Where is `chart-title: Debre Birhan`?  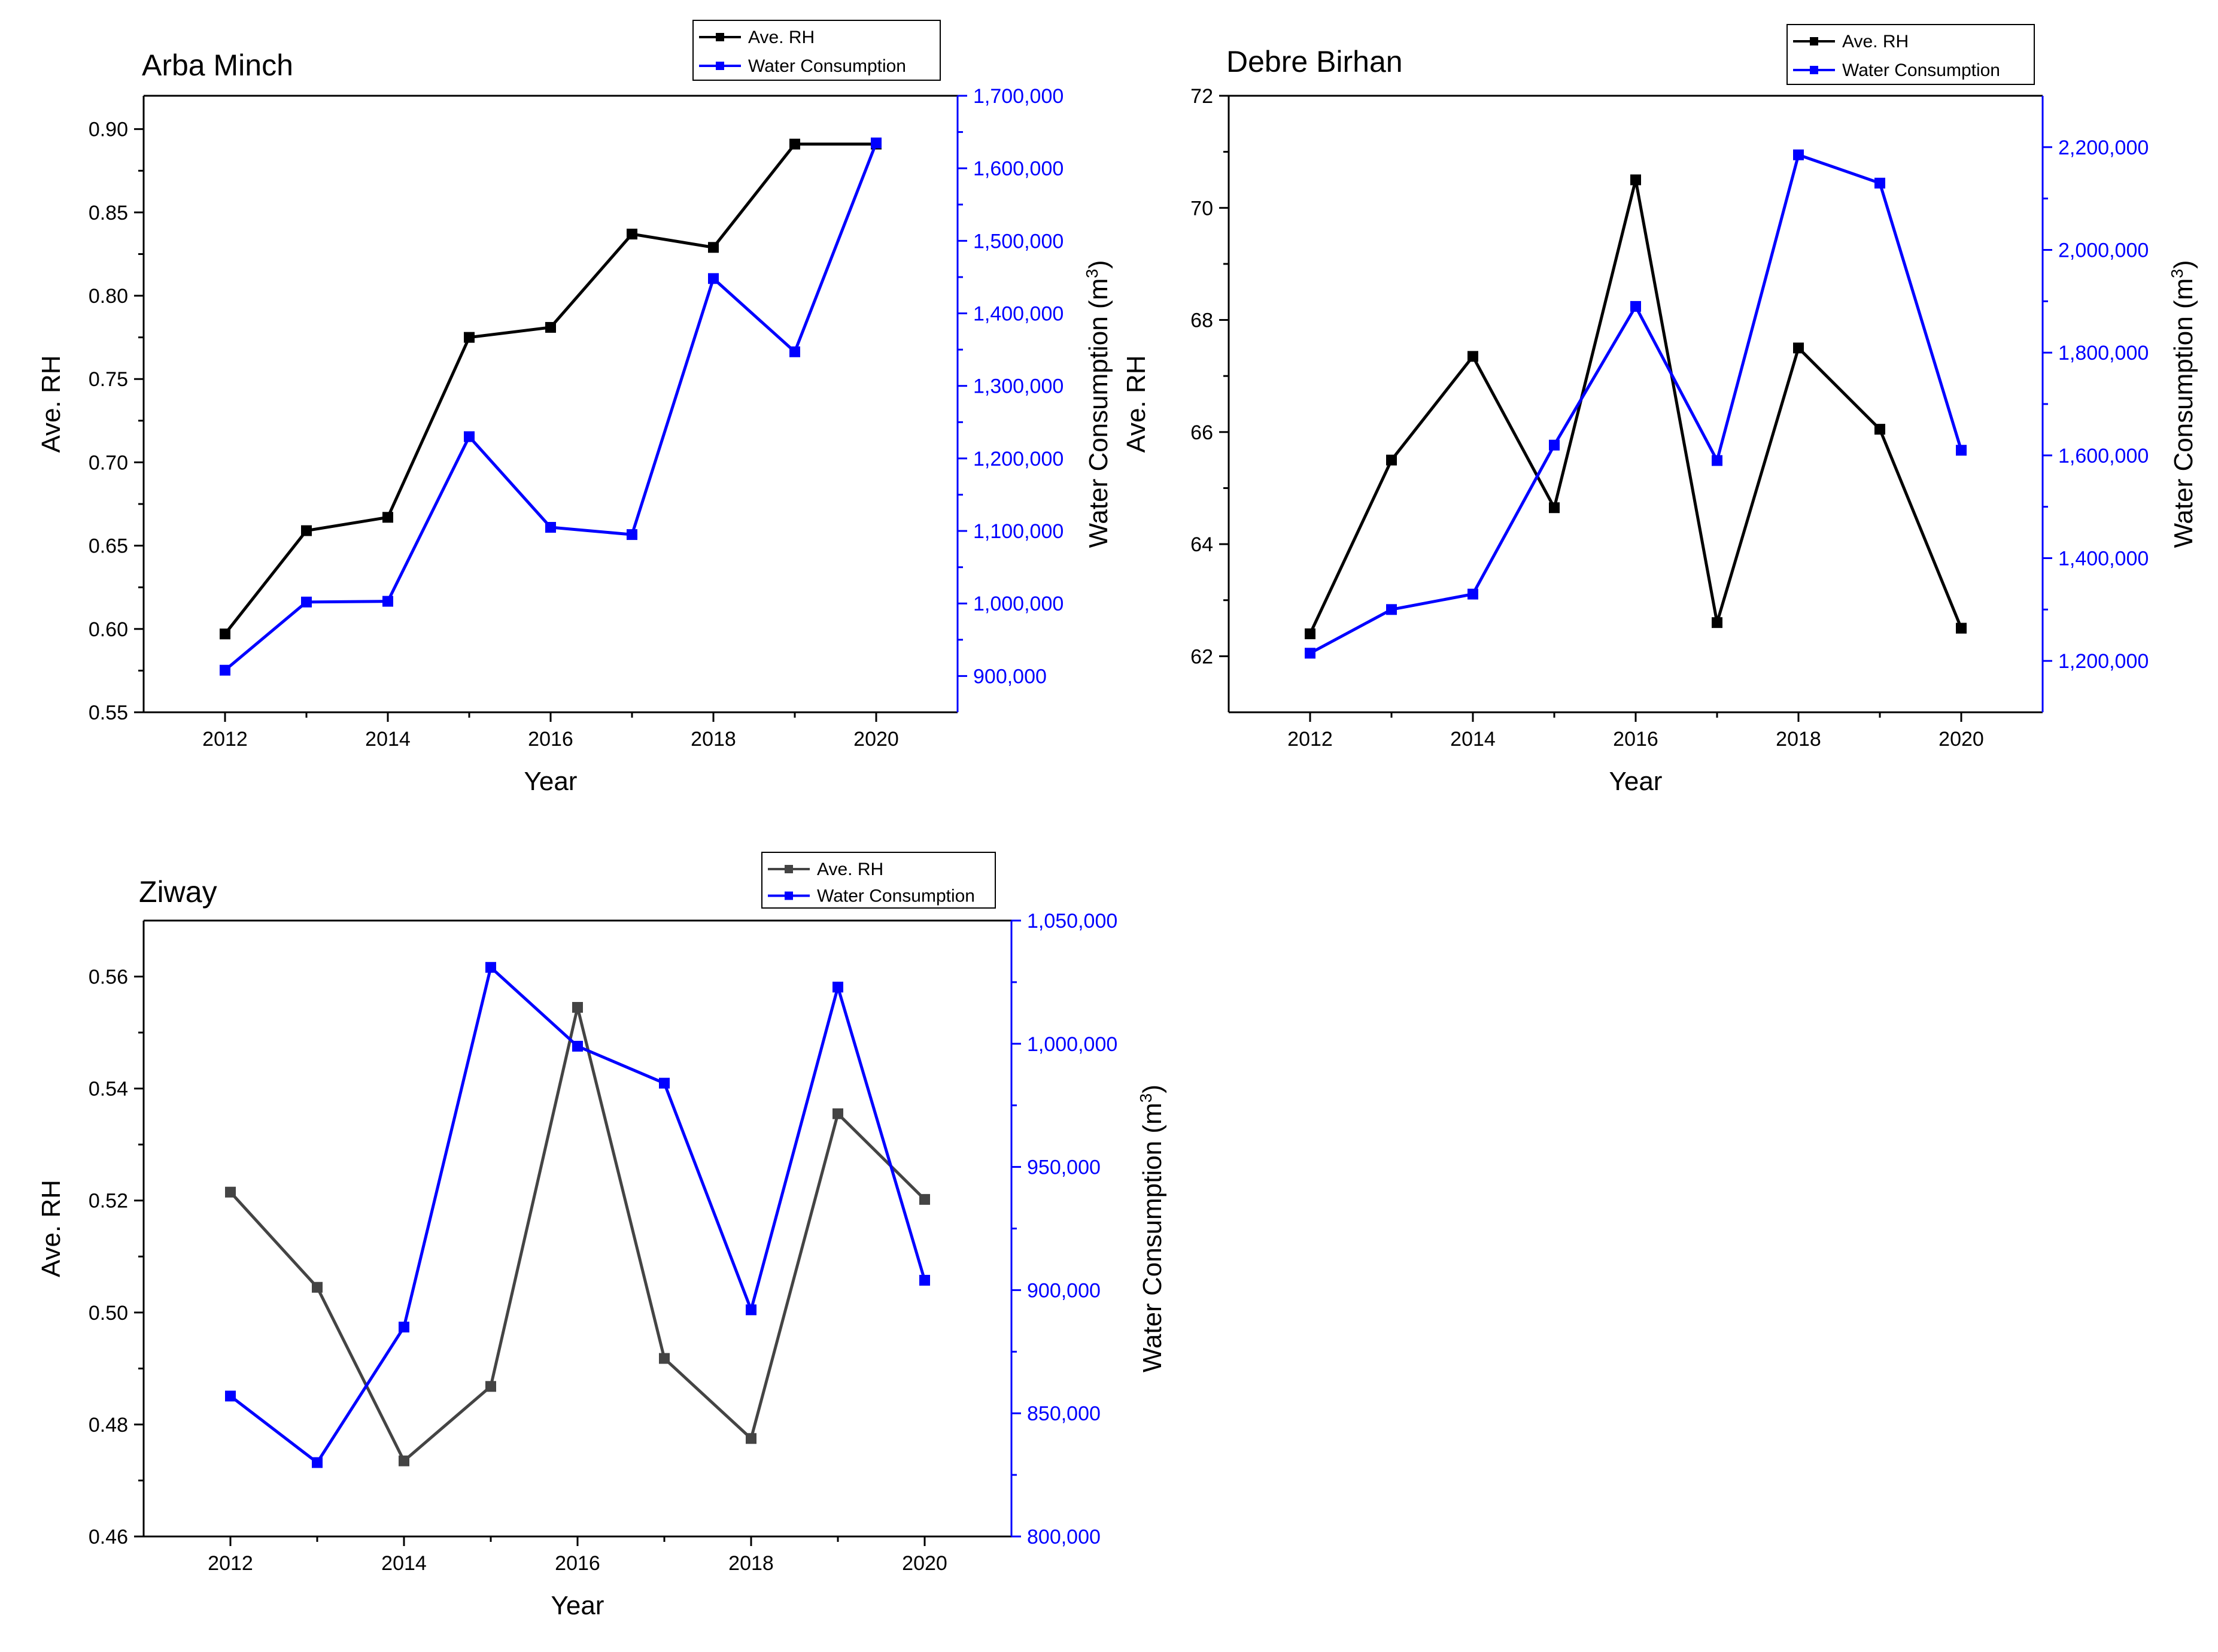 chart-title: Debre Birhan is located at coordinates (1314, 61).